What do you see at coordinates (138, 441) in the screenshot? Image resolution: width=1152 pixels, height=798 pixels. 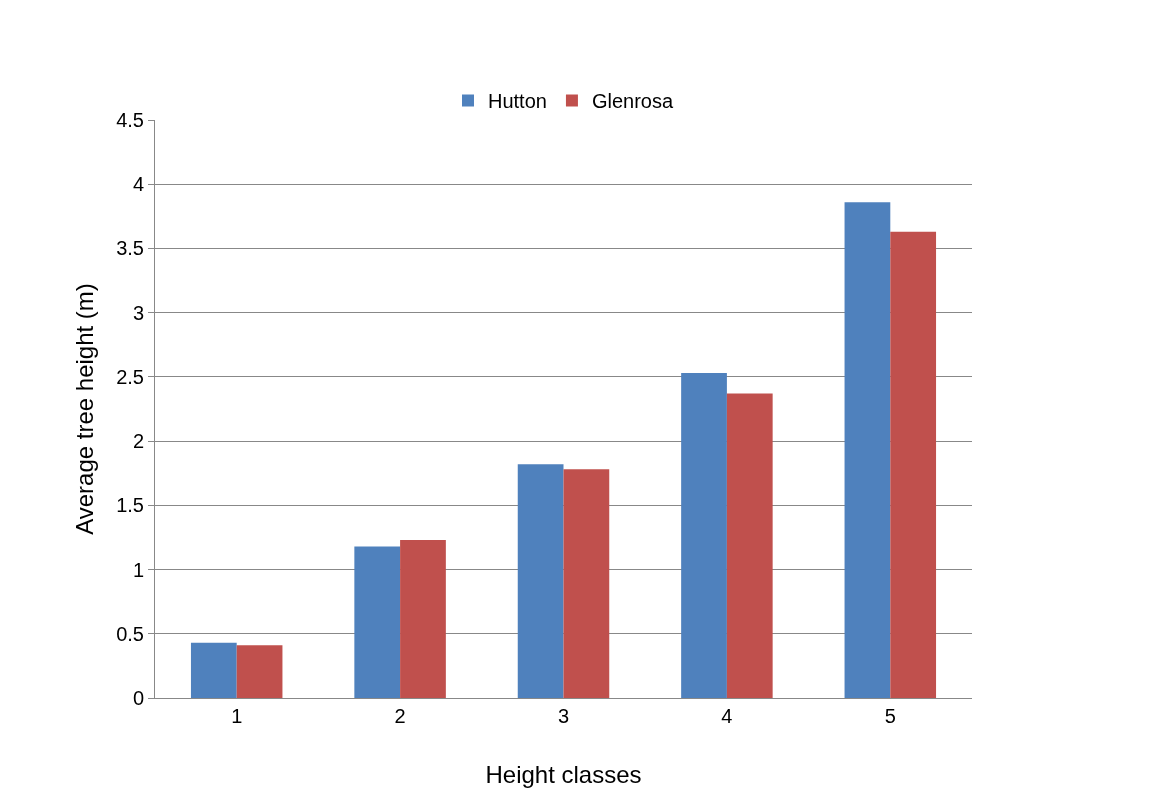 I see `y-tick-label: 2` at bounding box center [138, 441].